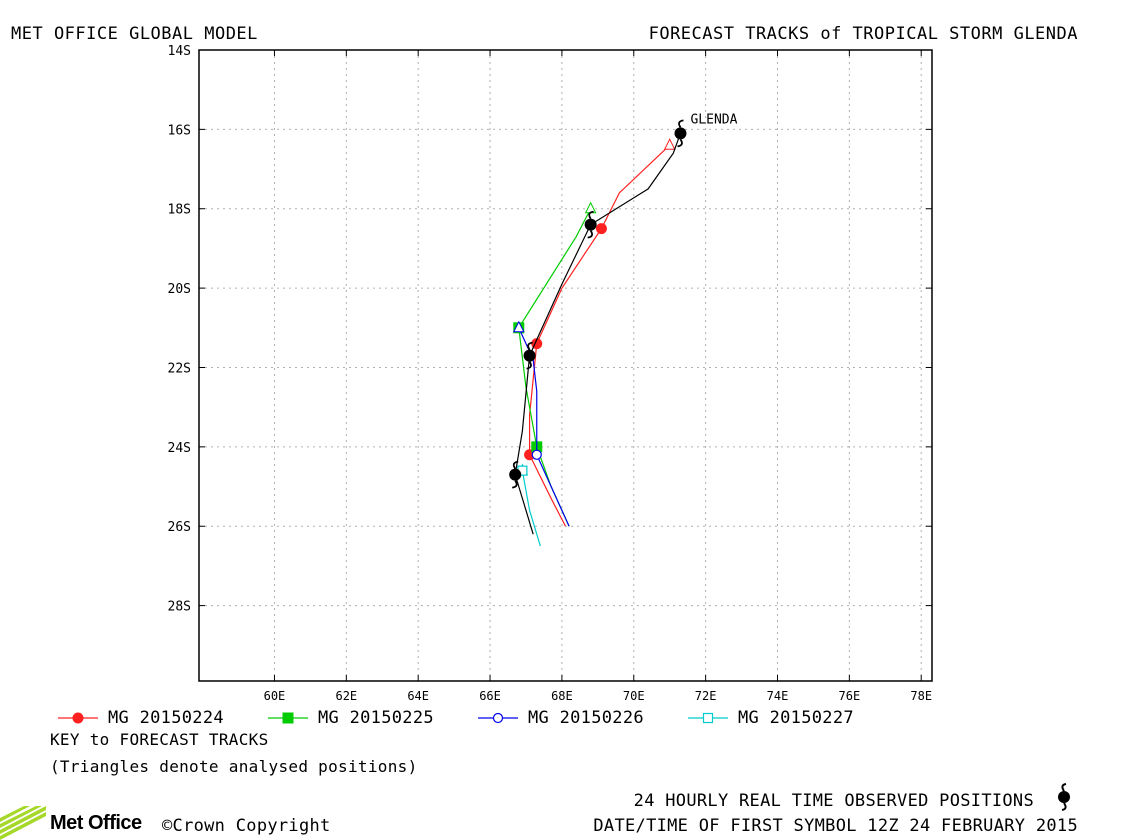  I want to click on lon-label: 62E, so click(346, 696).